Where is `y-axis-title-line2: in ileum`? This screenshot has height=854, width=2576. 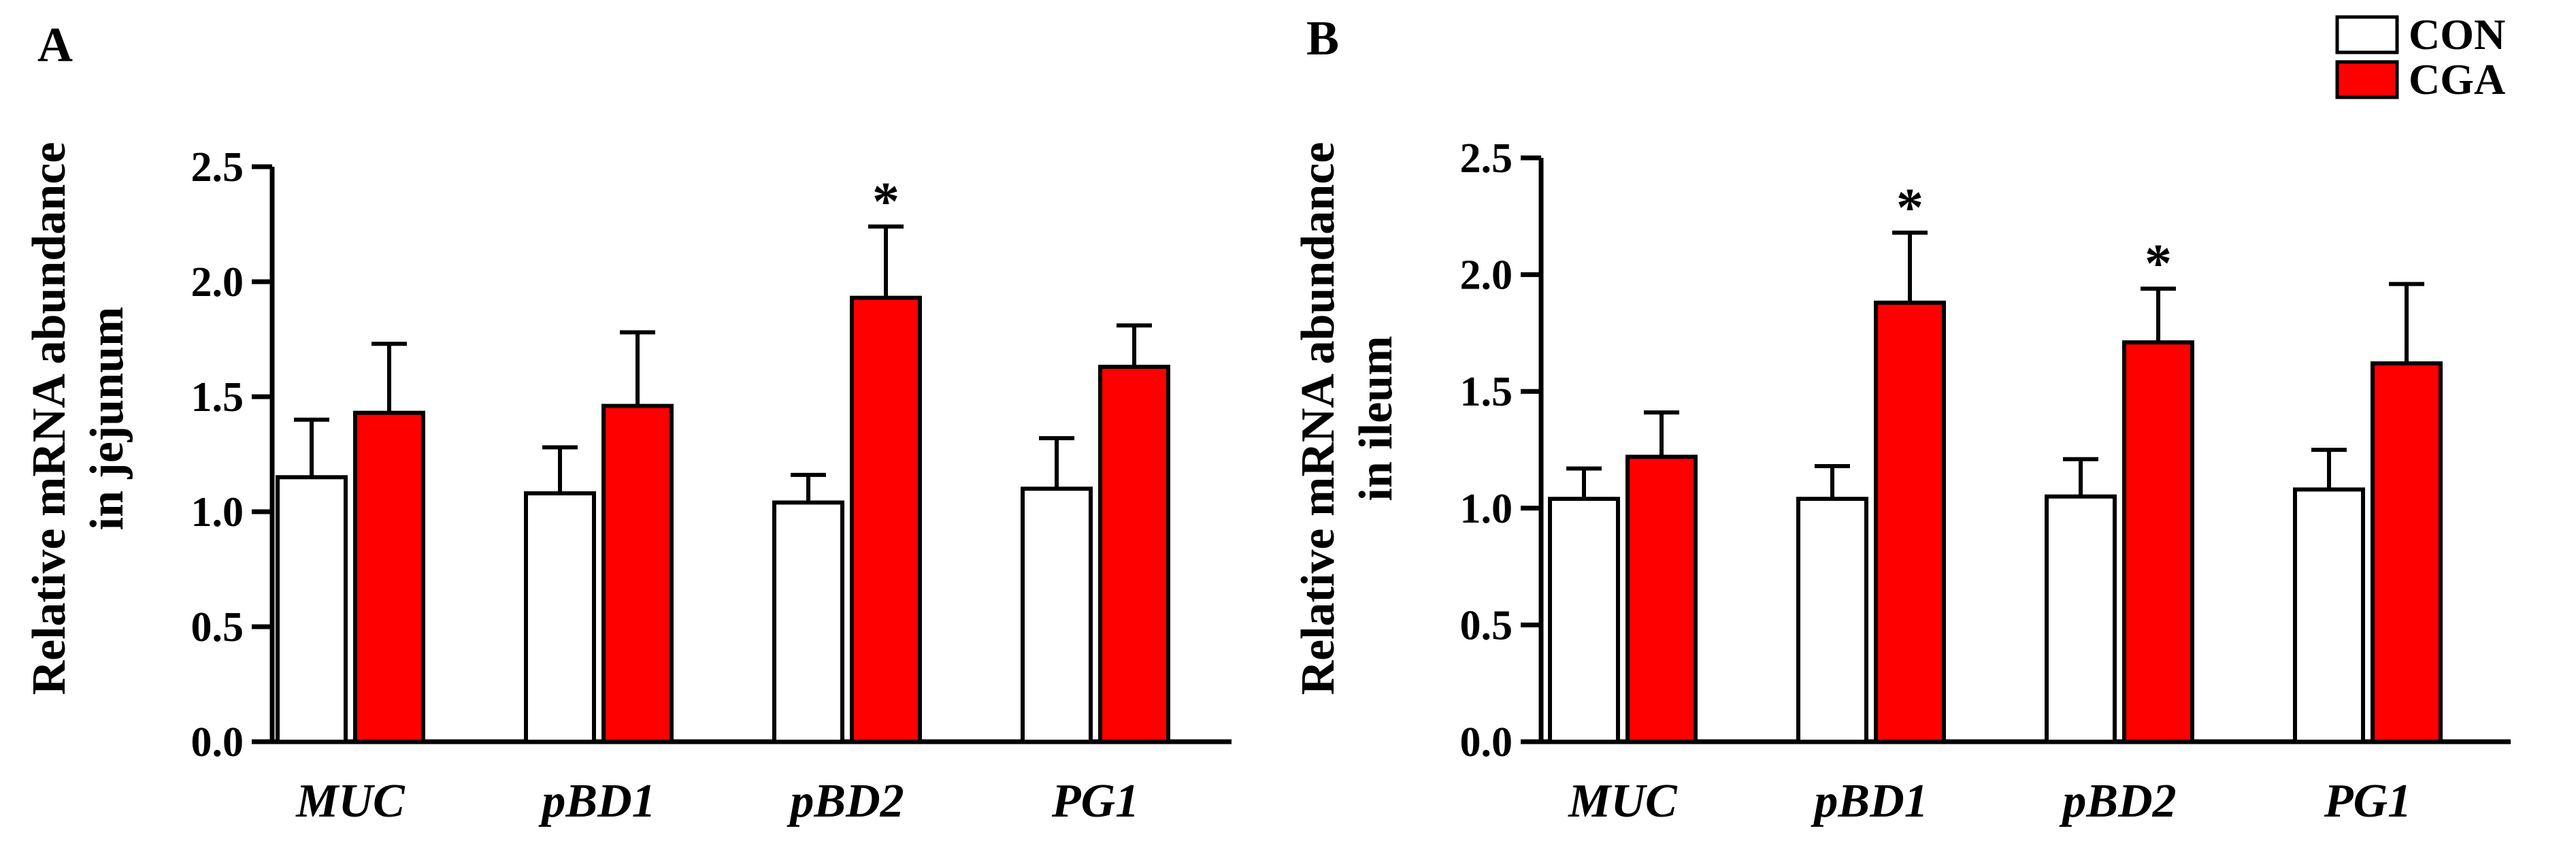 y-axis-title-line2: in ileum is located at coordinates (1376, 418).